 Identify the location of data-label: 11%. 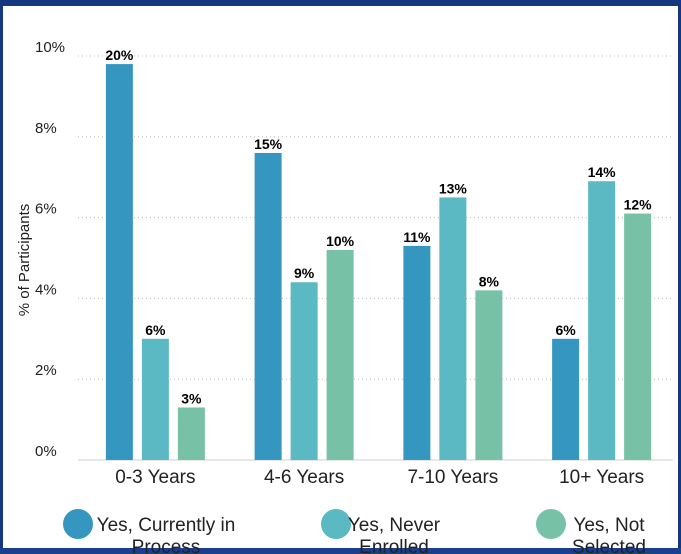
(417, 237).